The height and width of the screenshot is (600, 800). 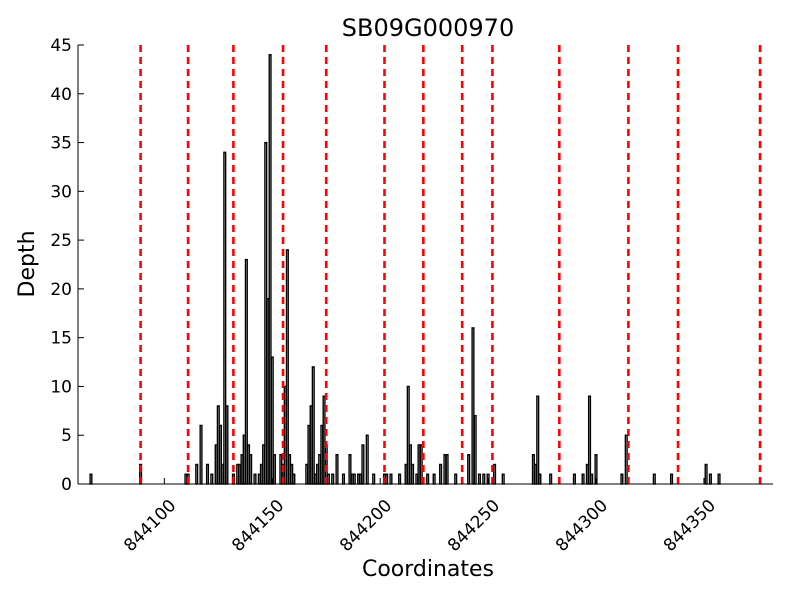 I want to click on y-axis-ticks: 0 5 10 15 20 25 30 35 40 45, so click(x=67, y=265).